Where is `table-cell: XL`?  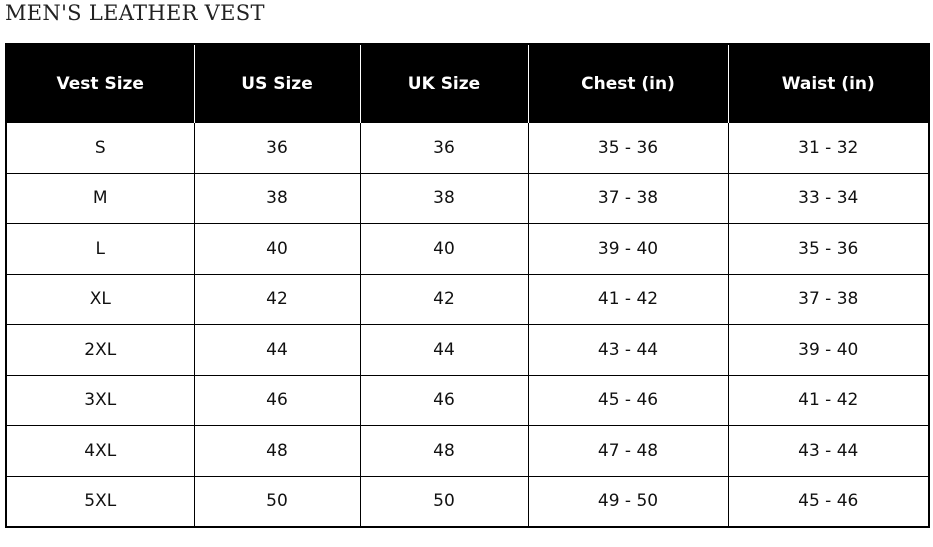 table-cell: XL is located at coordinates (100, 299).